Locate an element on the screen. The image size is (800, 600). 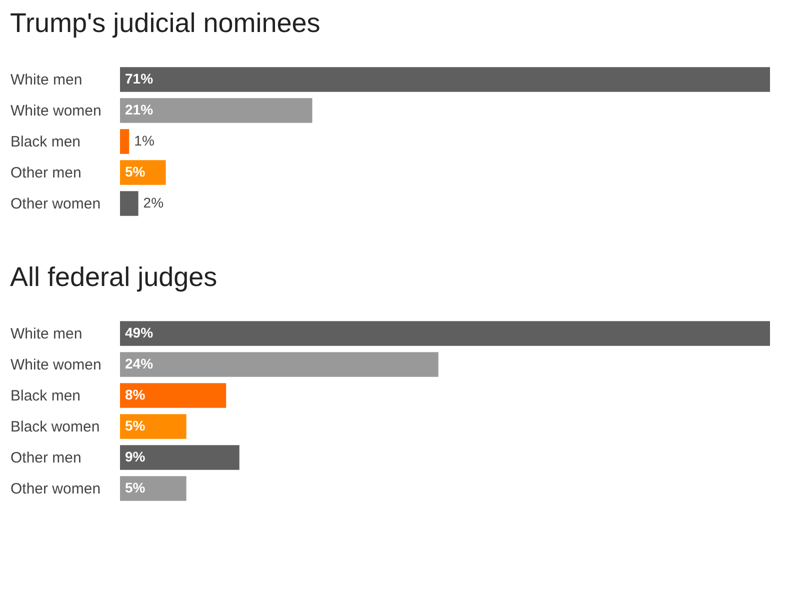
data-label: 9% is located at coordinates (135, 456).